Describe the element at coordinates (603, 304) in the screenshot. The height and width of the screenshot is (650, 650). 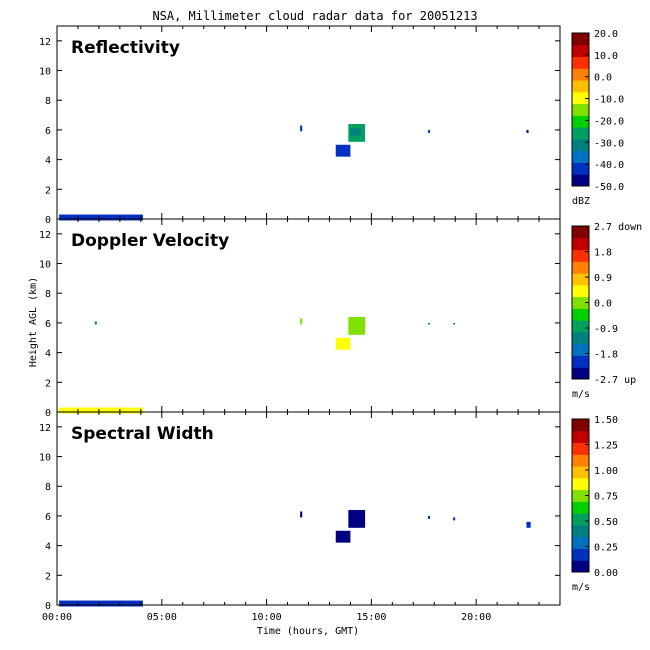
I see `colorbar-tick-label: 0.0` at that location.